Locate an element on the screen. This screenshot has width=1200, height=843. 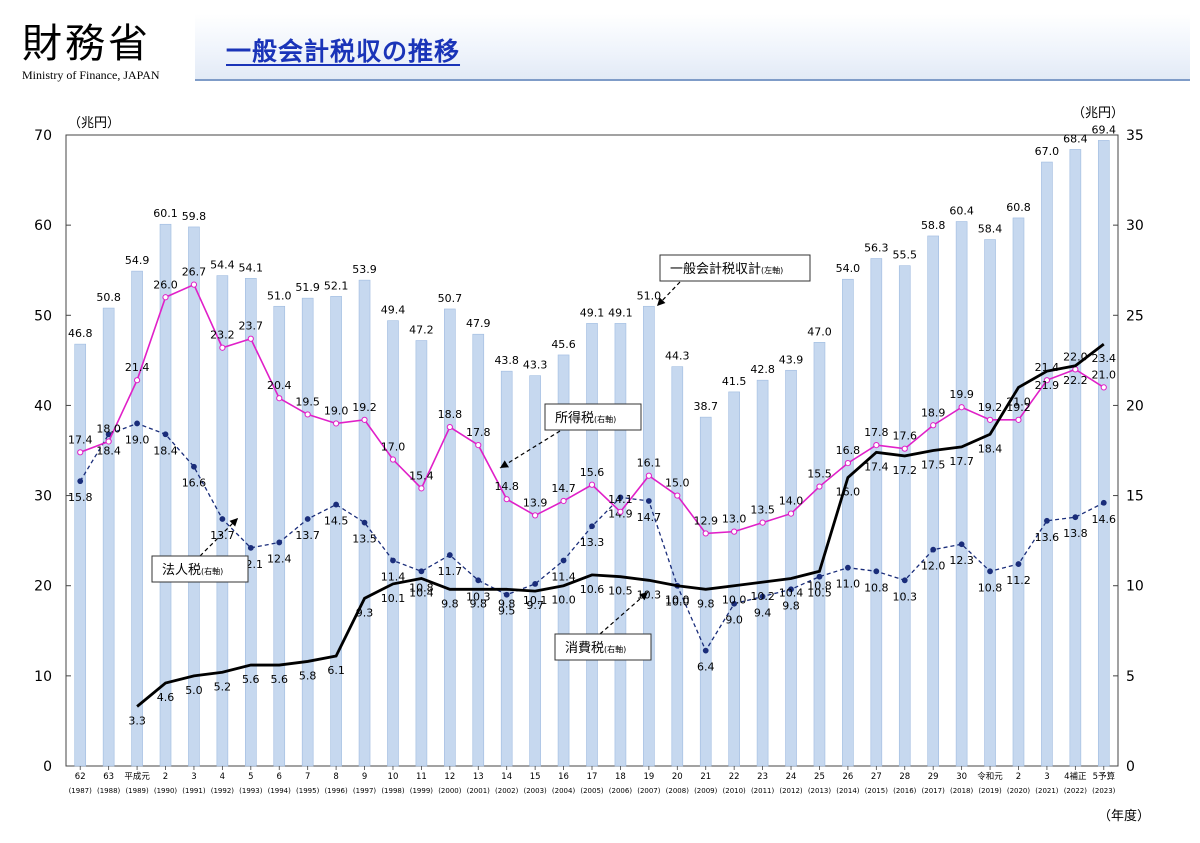
consumption-tax-value-label: 22.2 is located at coordinates (1075, 380).